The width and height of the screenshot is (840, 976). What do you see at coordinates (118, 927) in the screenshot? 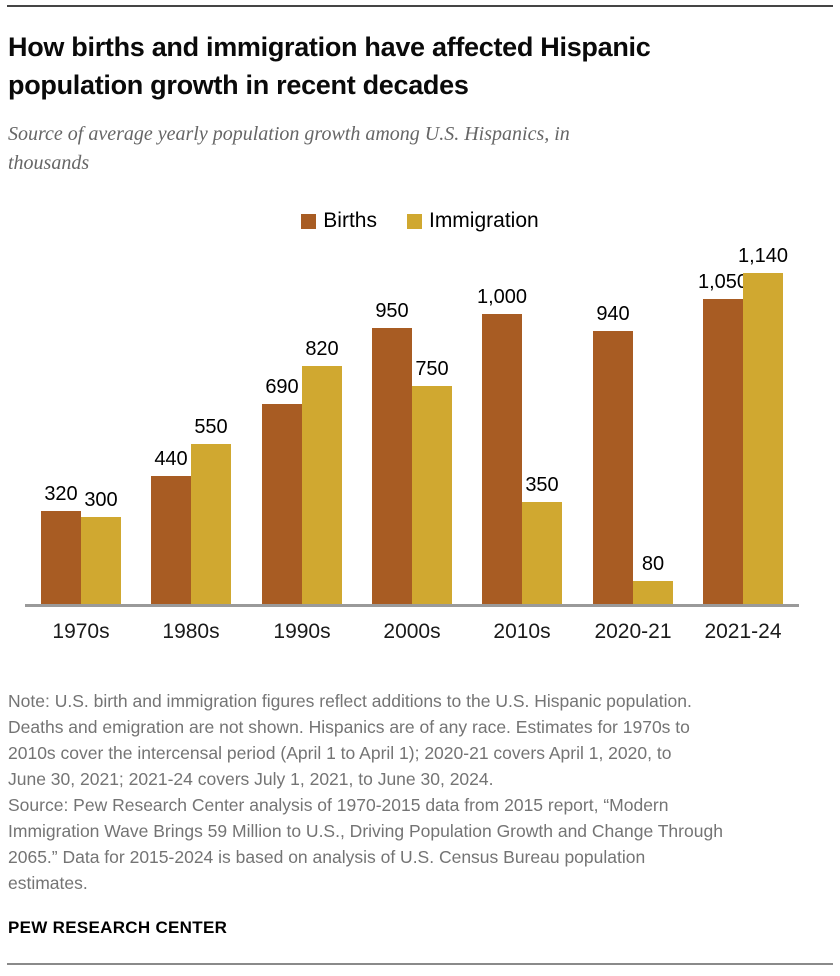
I see `pew-research-center-wordmark: PEW RESEARCH CENTER` at bounding box center [118, 927].